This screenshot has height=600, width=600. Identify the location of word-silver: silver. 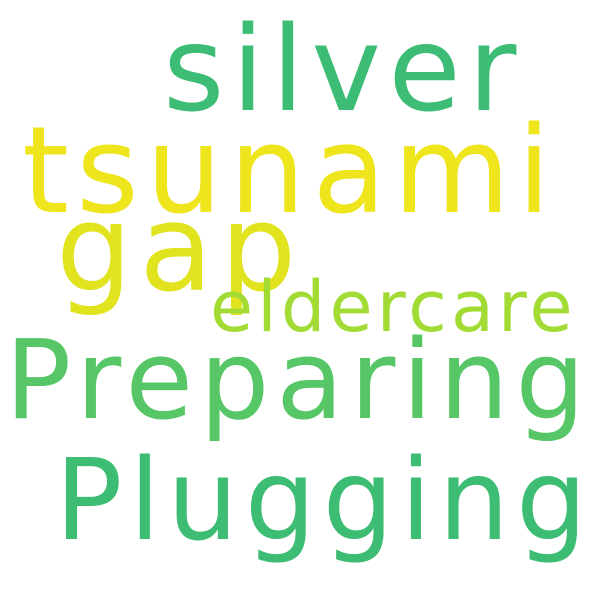
(343, 69).